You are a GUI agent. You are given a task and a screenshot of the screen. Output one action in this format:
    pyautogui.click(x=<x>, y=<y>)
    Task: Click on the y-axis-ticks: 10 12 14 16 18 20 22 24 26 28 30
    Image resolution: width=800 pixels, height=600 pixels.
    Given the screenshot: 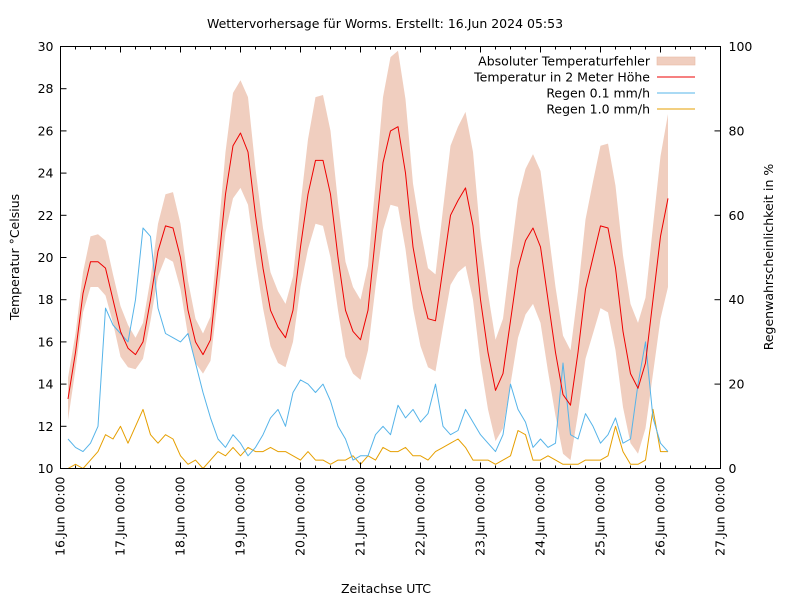 What is the action you would take?
    pyautogui.click(x=52, y=257)
    